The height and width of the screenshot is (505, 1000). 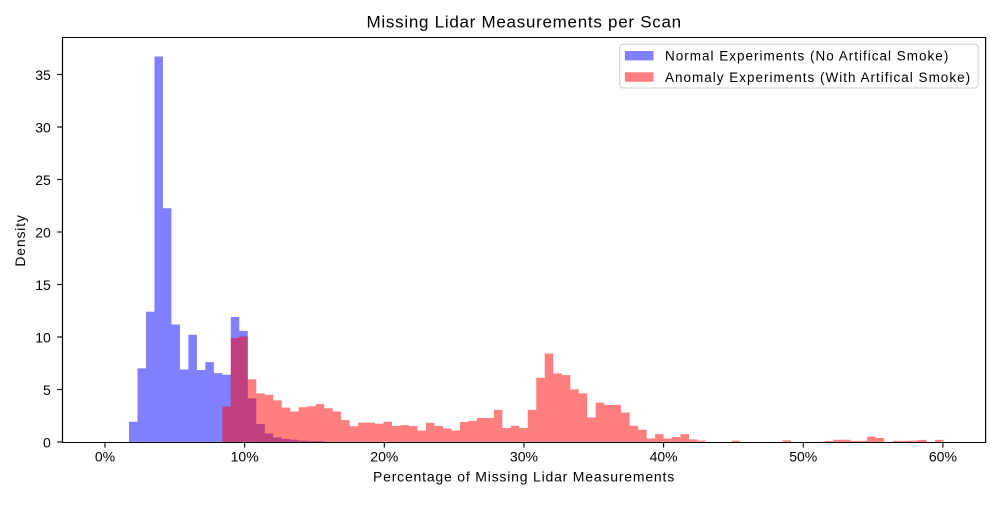 What do you see at coordinates (20, 240) in the screenshot?
I see `svg-text: Density` at bounding box center [20, 240].